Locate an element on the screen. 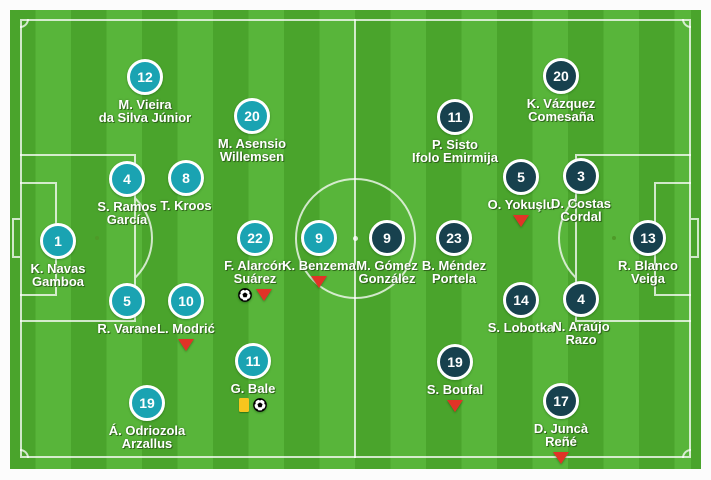 The image size is (711, 480). player-name-line: B. Méndez is located at coordinates (454, 265).